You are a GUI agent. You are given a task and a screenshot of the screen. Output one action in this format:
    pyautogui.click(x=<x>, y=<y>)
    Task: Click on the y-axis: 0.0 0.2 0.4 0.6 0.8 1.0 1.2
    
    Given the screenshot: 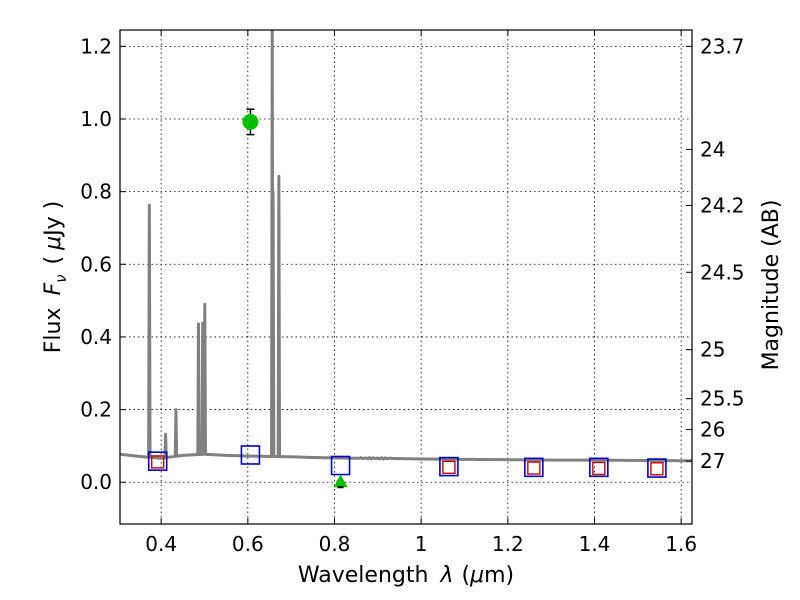 What is the action you would take?
    pyautogui.click(x=103, y=264)
    